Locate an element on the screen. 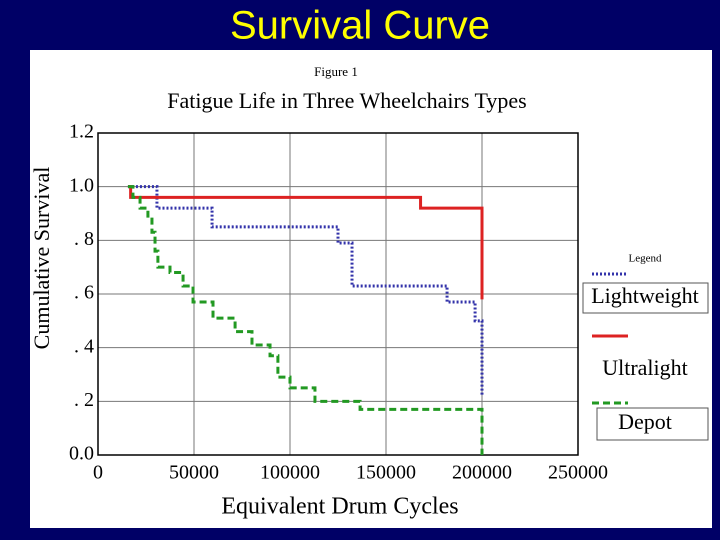  y-axis-label: Cumulative Survival is located at coordinates (41, 258).